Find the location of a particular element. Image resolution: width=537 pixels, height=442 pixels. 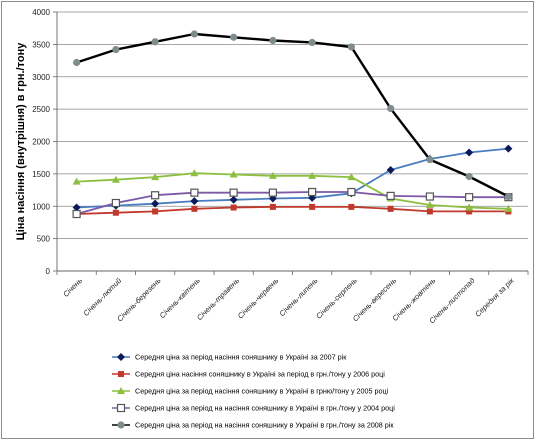

y-tick-label: 2500 is located at coordinates (41, 109).